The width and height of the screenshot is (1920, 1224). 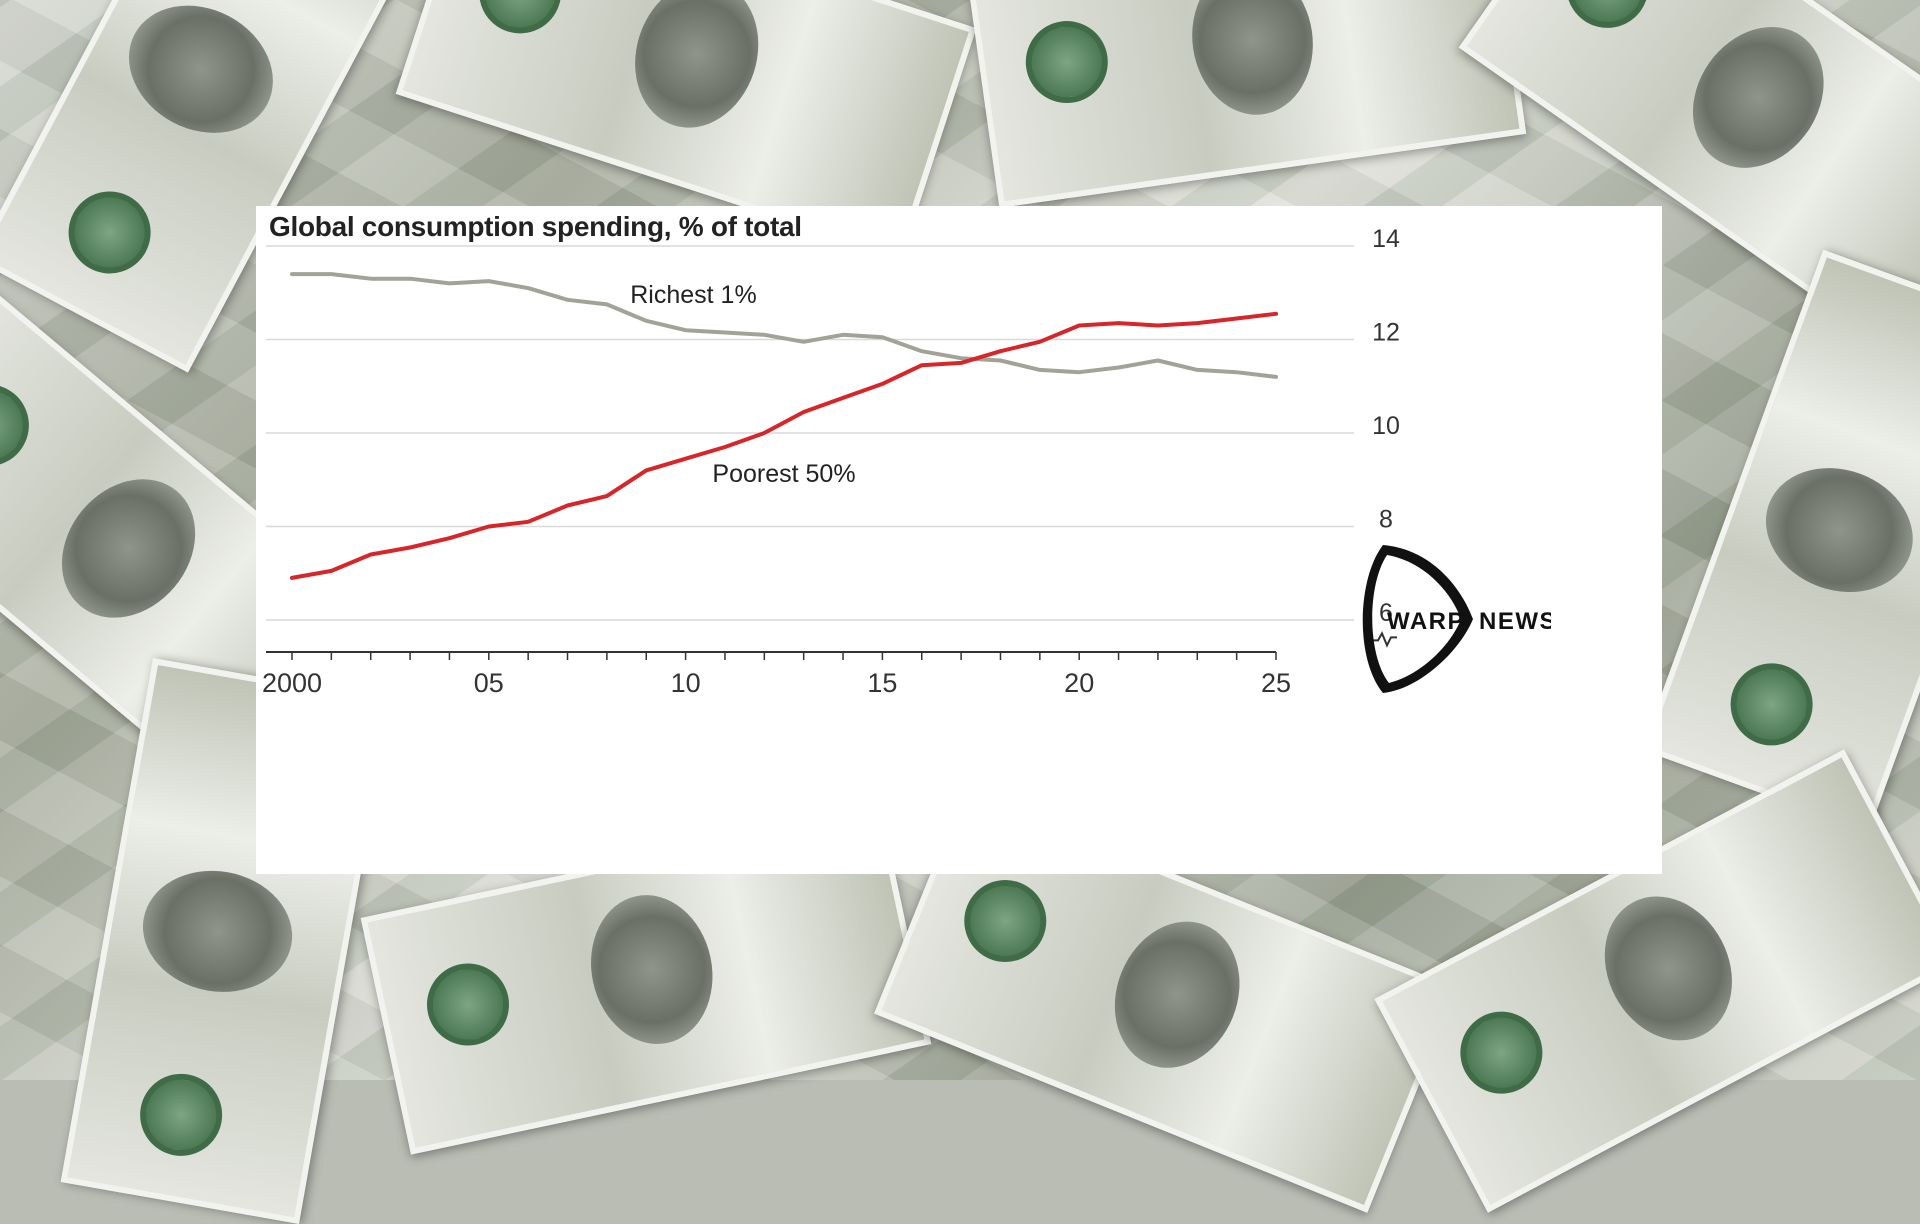 What do you see at coordinates (742, 384) in the screenshot?
I see `series-labels: Richest 1% Poorest 50%` at bounding box center [742, 384].